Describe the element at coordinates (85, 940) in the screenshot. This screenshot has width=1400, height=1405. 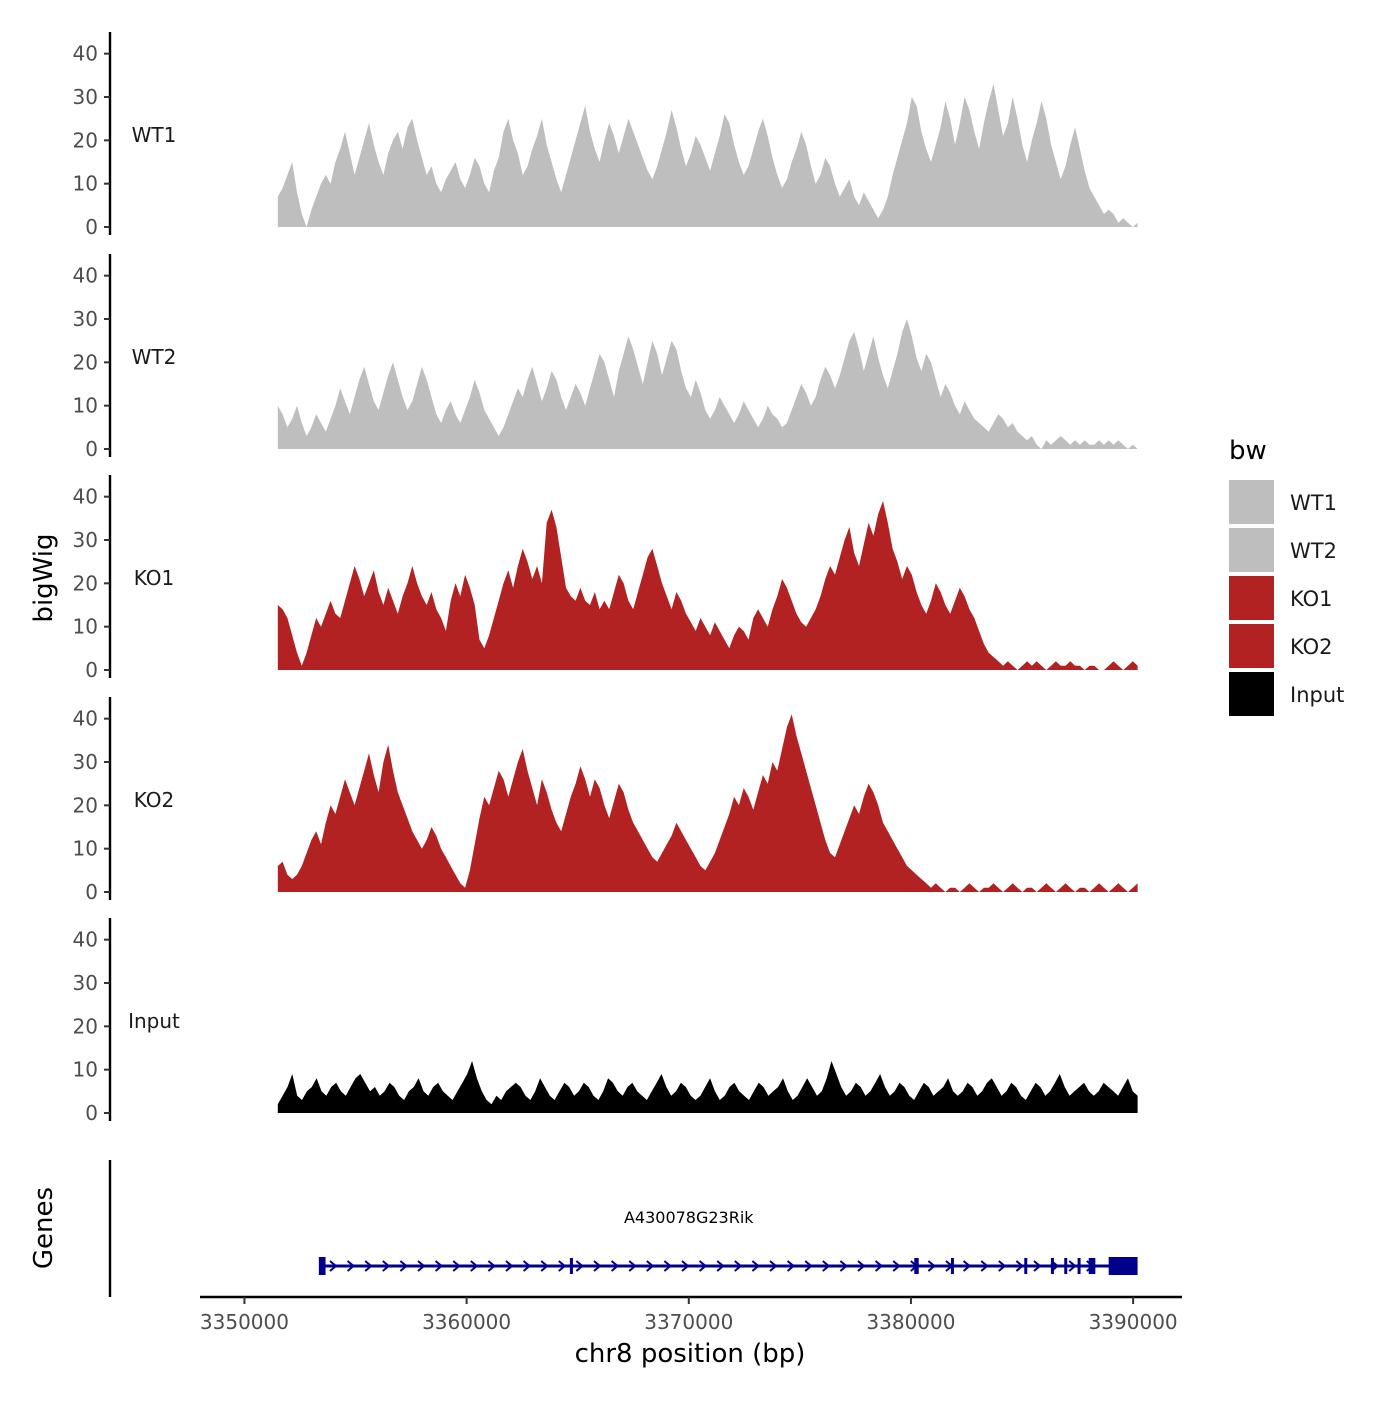
I see `y-tick-label-input-40: 40` at that location.